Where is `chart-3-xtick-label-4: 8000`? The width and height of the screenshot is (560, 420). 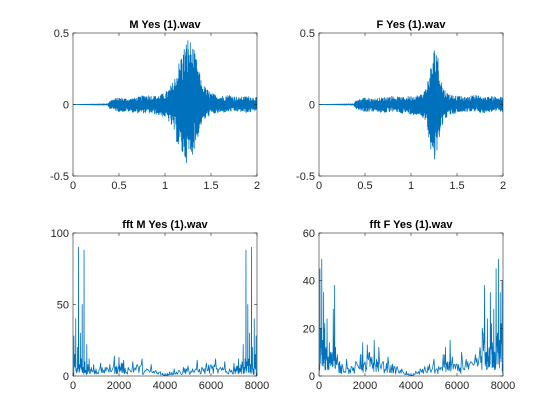 chart-3-xtick-label-4: 8000 is located at coordinates (503, 386).